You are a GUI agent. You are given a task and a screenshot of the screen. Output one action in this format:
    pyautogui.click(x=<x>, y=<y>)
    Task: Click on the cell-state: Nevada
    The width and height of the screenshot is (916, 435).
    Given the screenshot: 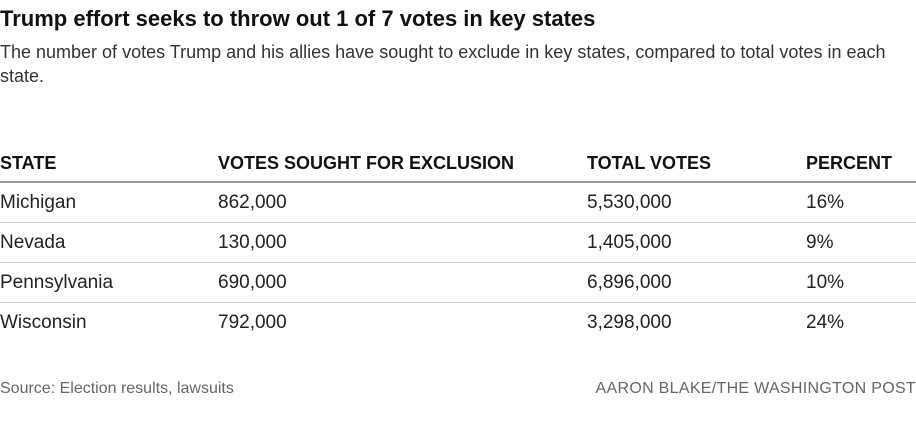 What is the action you would take?
    pyautogui.click(x=109, y=242)
    